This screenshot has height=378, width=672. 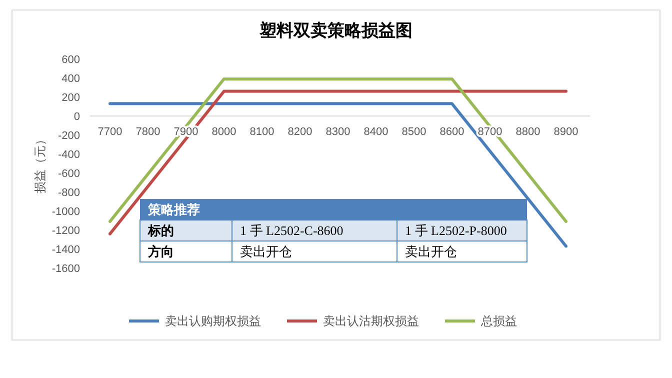 I want to click on y-tick-label: 400, so click(x=71, y=79).